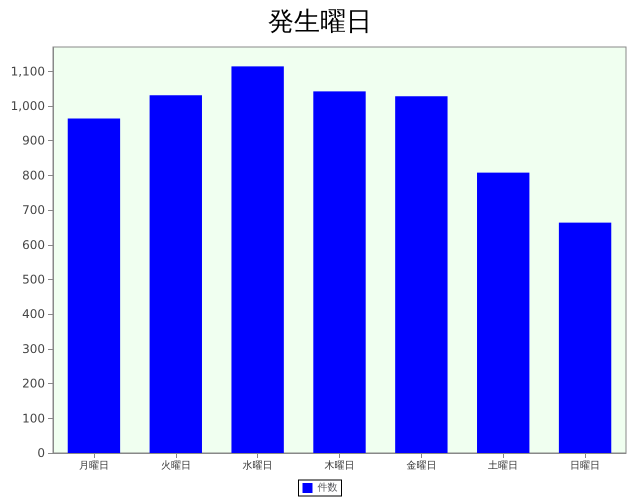 The height and width of the screenshot is (500, 640). Describe the element at coordinates (33, 418) in the screenshot. I see `y-tick-label: 100` at that location.